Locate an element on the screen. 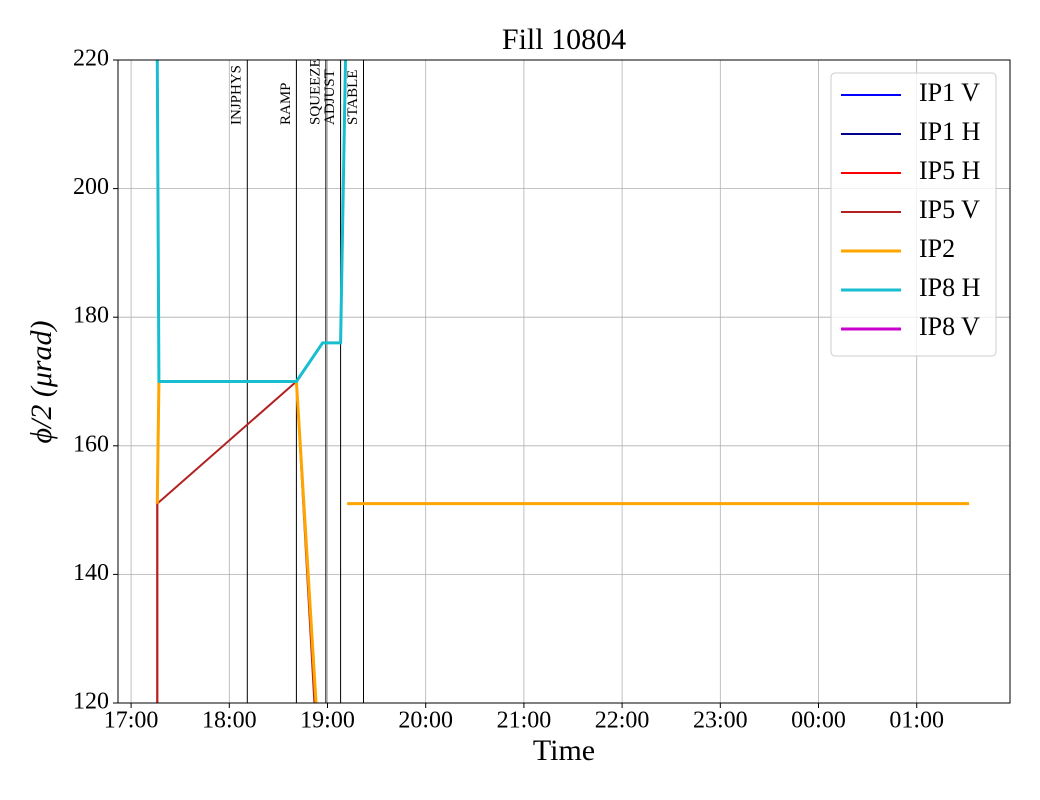 This screenshot has width=1040, height=800. legend-label: IP1 V is located at coordinates (949, 92).